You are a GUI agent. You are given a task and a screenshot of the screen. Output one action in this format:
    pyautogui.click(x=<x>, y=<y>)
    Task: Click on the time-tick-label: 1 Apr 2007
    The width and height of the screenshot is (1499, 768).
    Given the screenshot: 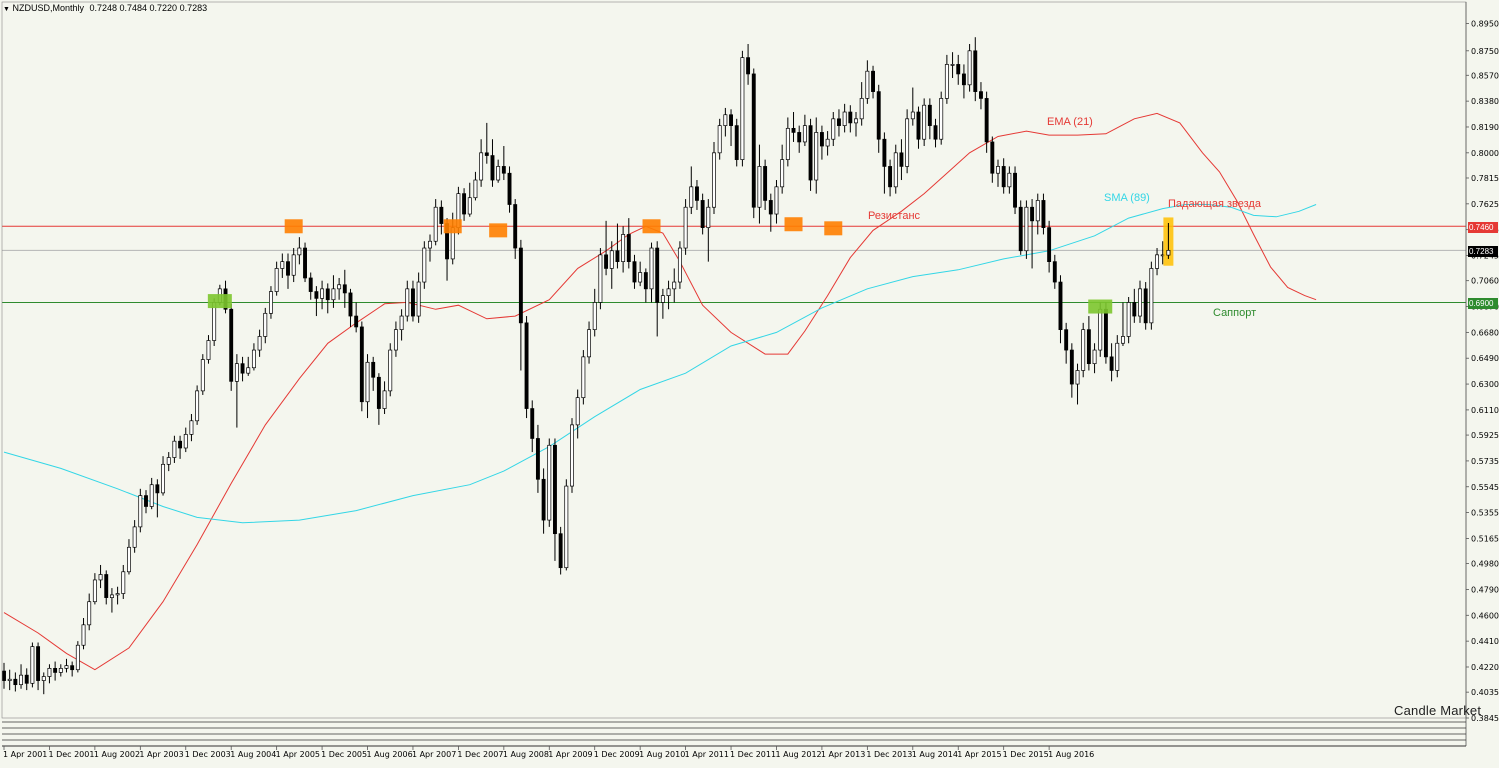 What is the action you would take?
    pyautogui.click(x=434, y=754)
    